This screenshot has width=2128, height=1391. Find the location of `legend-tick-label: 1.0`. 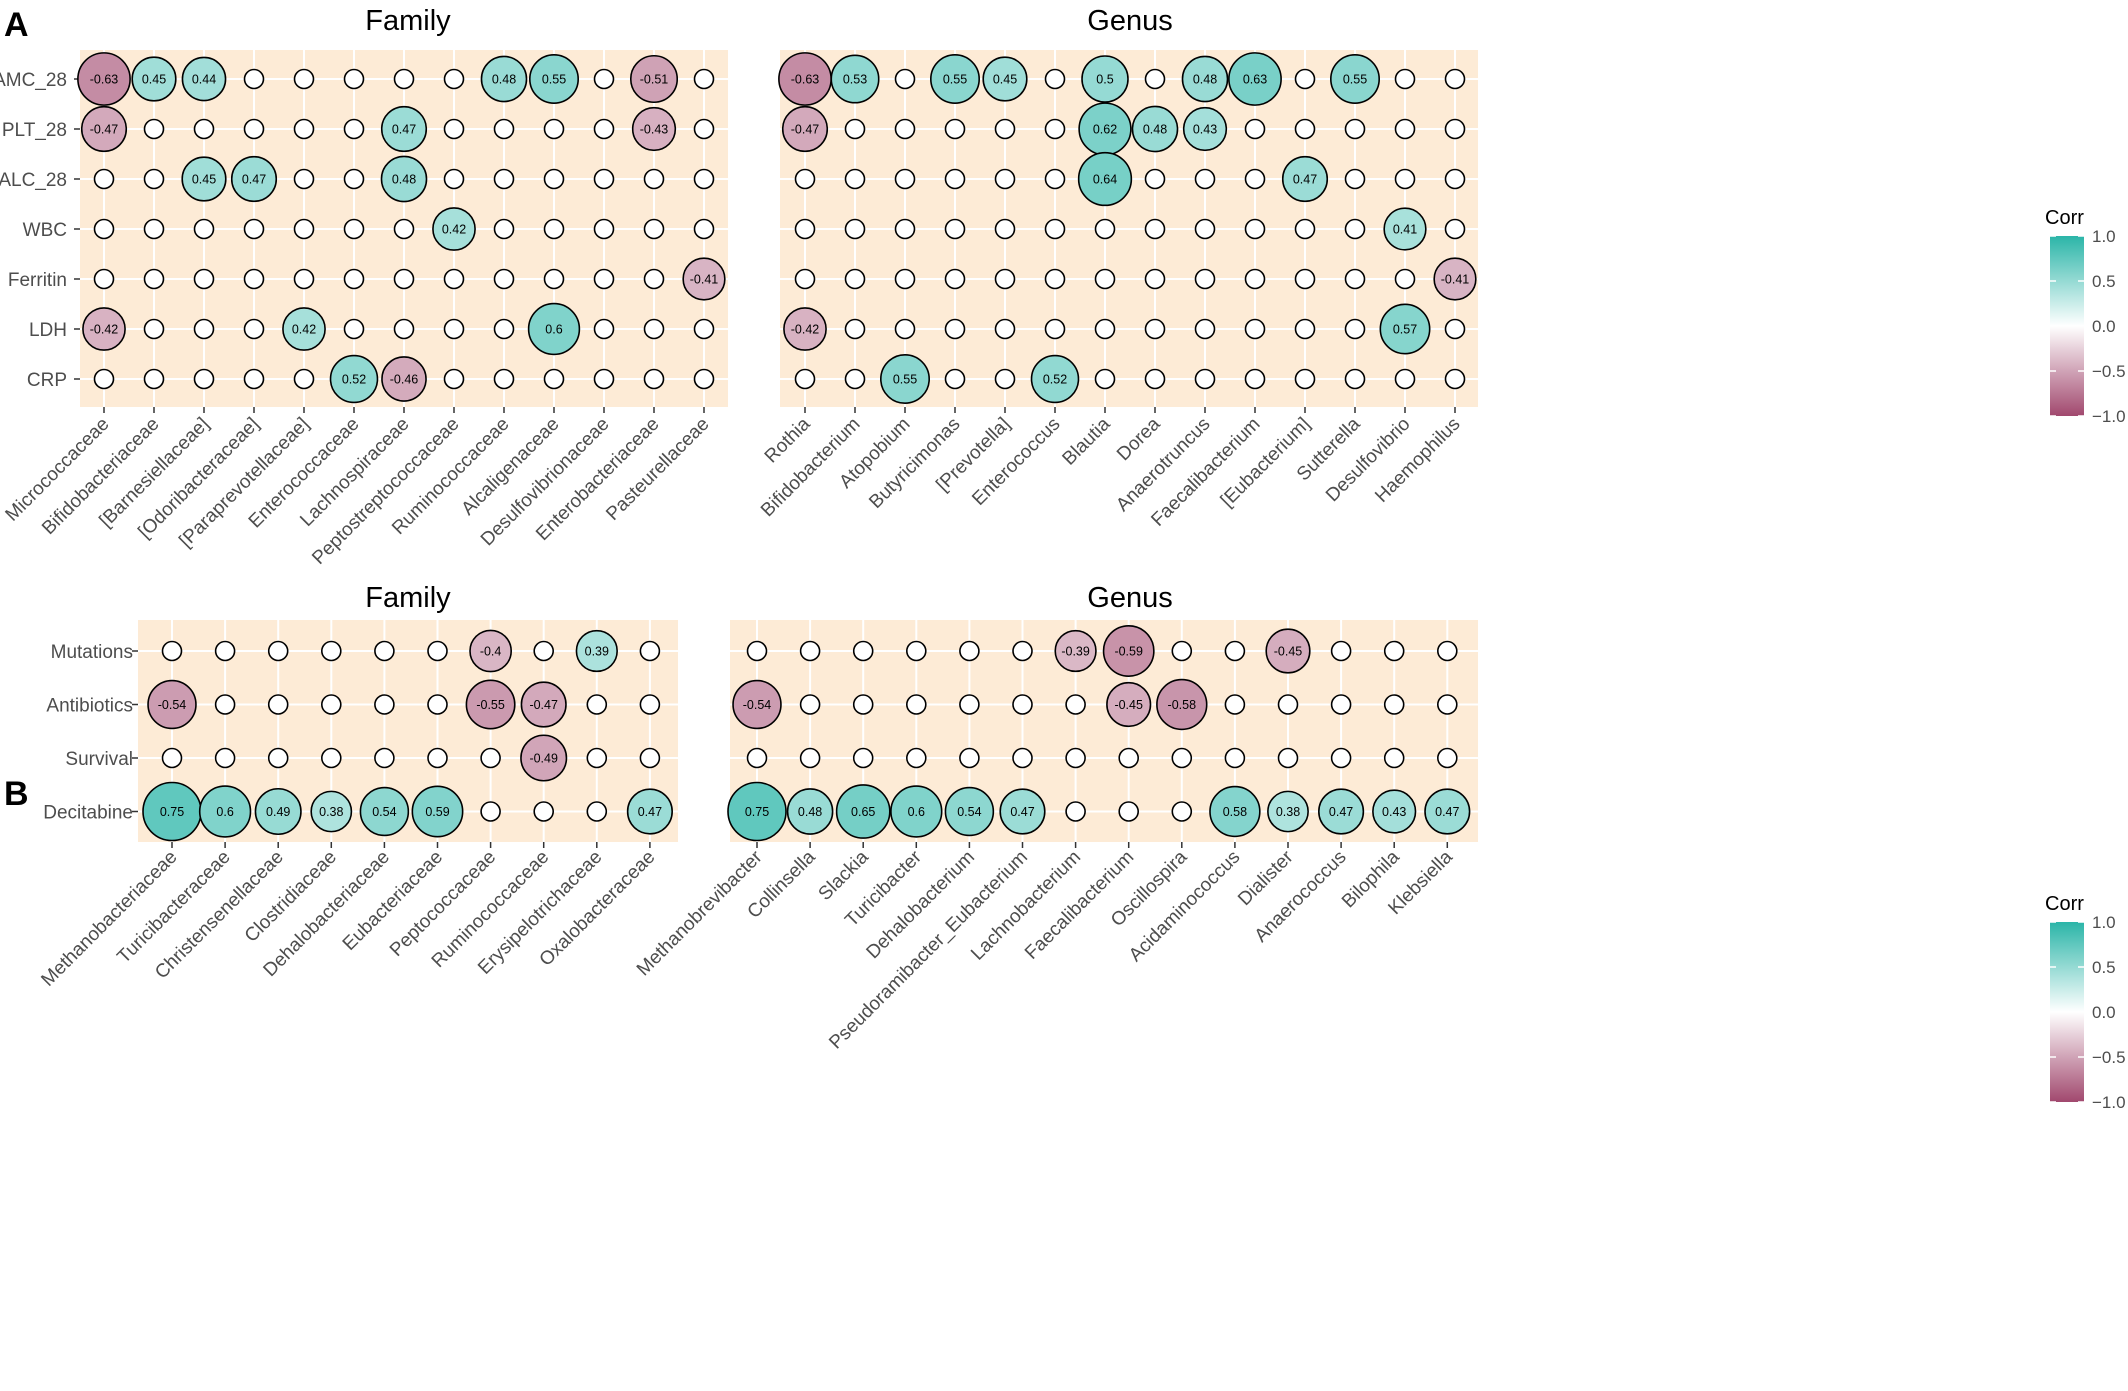

legend-tick-label: 1.0 is located at coordinates (2104, 236).